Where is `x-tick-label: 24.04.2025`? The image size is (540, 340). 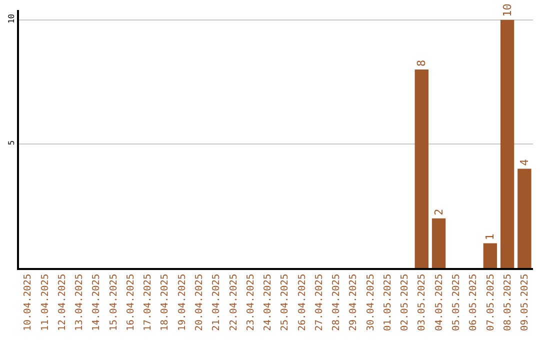 x-tick-label: 24.04.2025 is located at coordinates (268, 303).